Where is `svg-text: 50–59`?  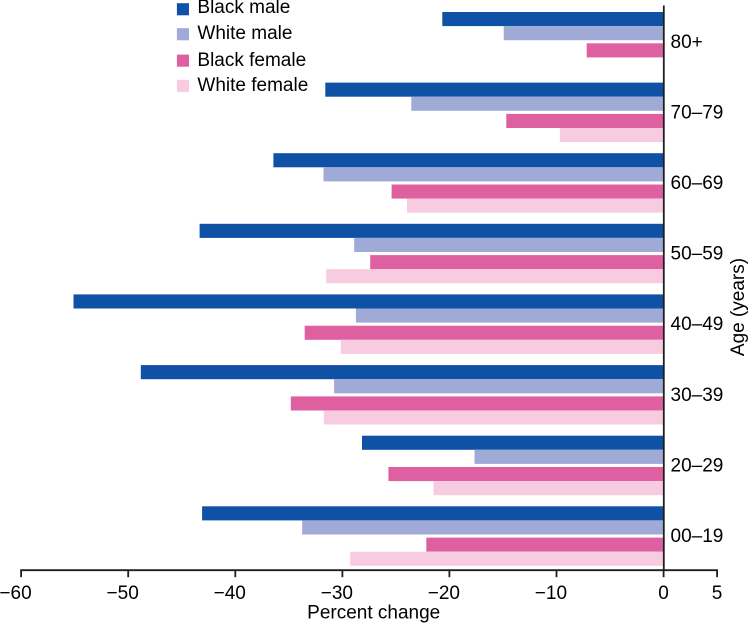 svg-text: 50–59 is located at coordinates (697, 254).